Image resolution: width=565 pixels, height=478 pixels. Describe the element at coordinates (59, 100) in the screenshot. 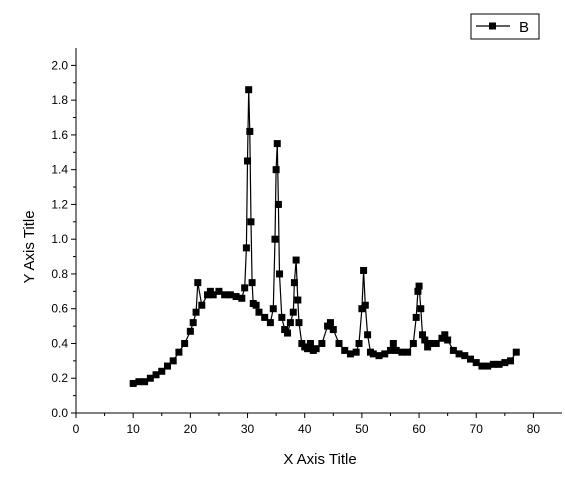

I see `y-tick-label: 1.8` at that location.